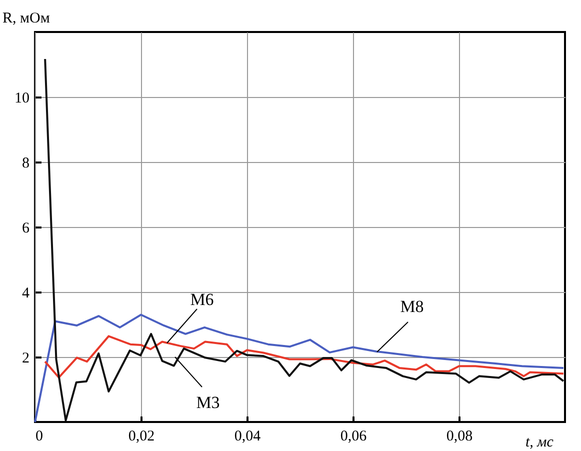 The width and height of the screenshot is (581, 451). I want to click on y-tick-label: 10, so click(22, 98).